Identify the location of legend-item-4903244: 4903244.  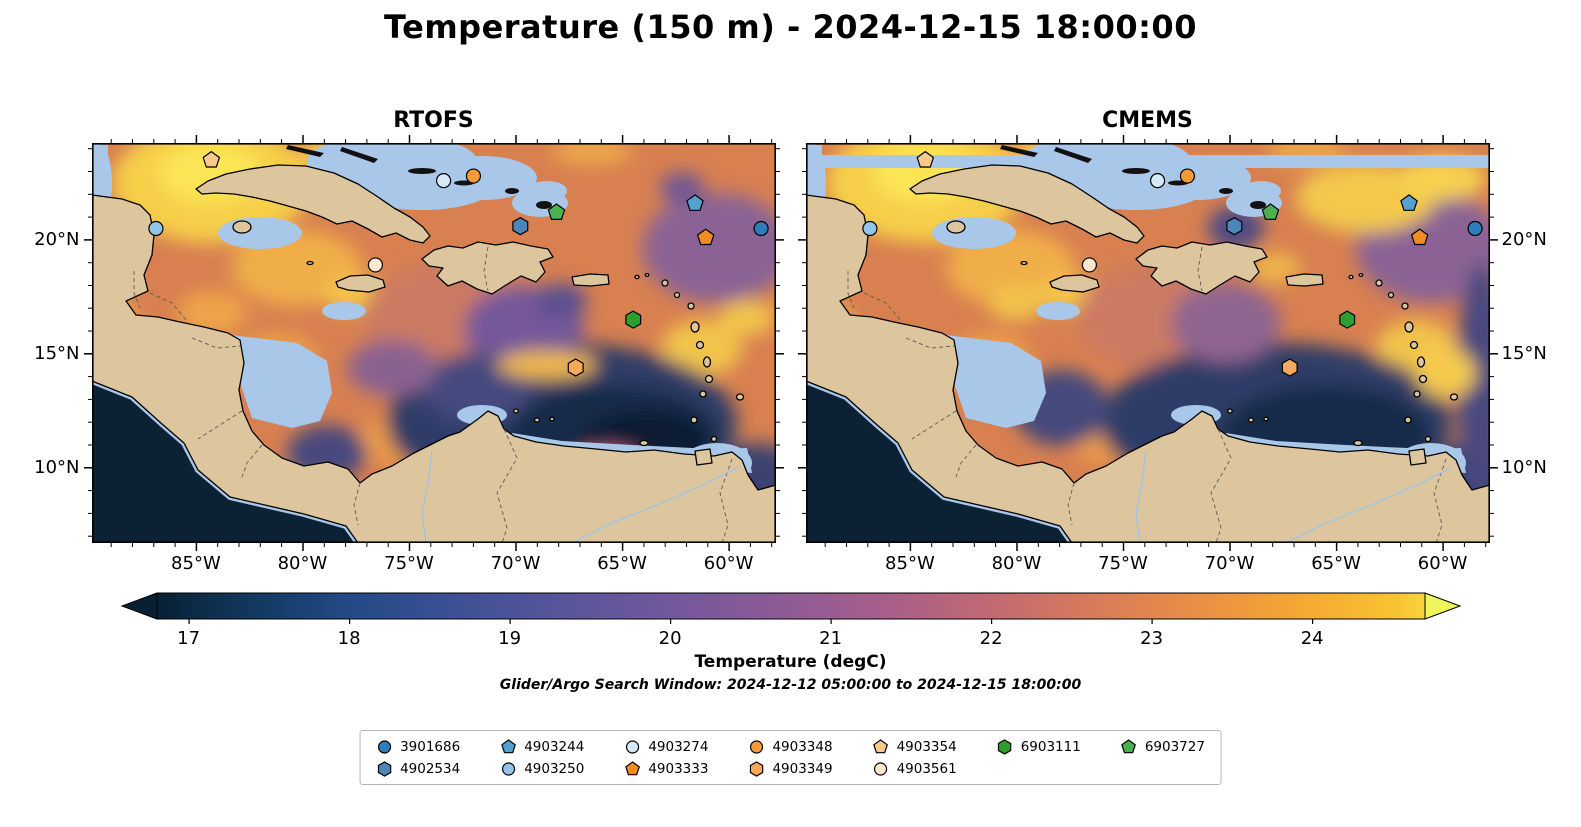
(542, 746).